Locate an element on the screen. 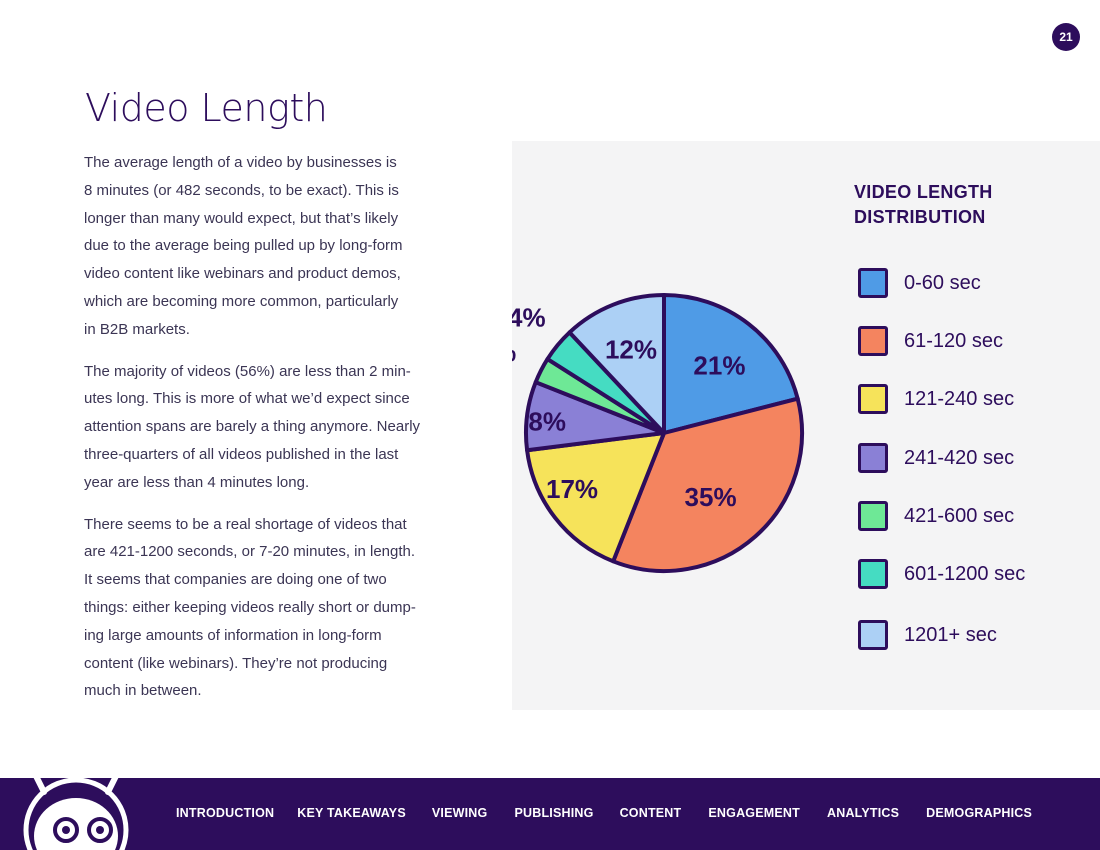  page-title: Video Length is located at coordinates (206, 108).